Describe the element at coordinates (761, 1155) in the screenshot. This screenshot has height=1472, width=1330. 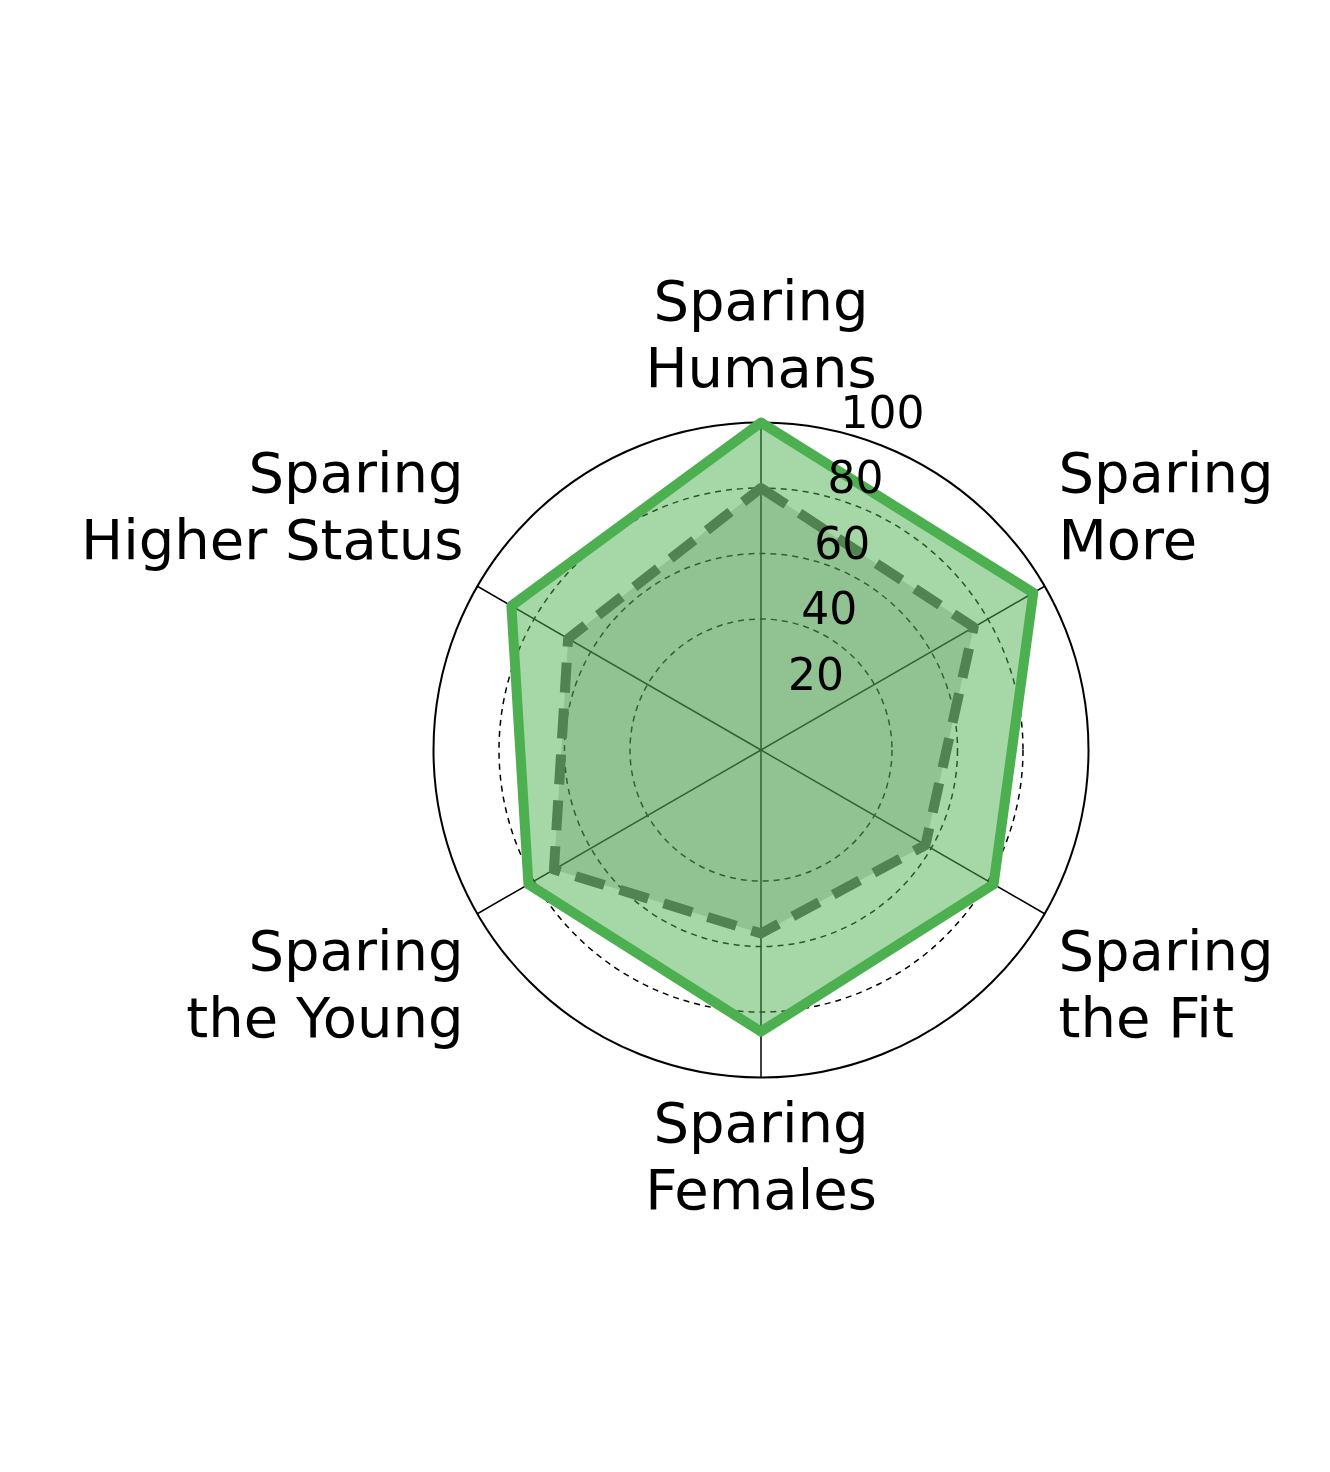
I see `spoke-label: Sparing Females` at that location.